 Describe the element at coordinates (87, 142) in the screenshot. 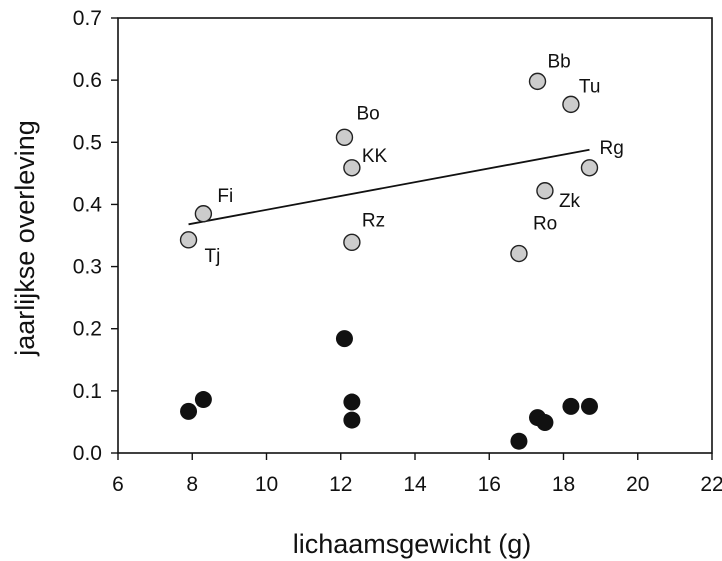

I see `y-tick-label: 0.5` at that location.